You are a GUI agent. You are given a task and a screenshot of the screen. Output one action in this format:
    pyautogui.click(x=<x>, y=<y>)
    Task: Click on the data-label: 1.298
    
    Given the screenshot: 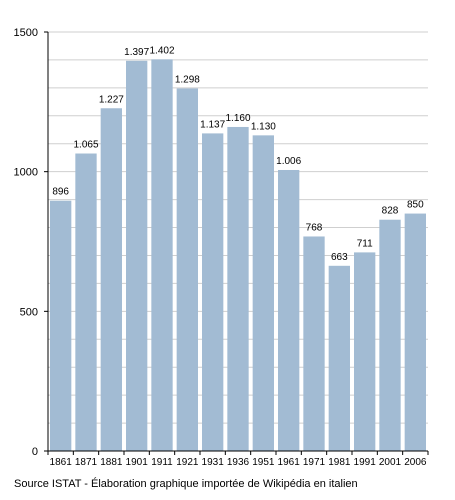 What is the action you would take?
    pyautogui.click(x=187, y=79)
    